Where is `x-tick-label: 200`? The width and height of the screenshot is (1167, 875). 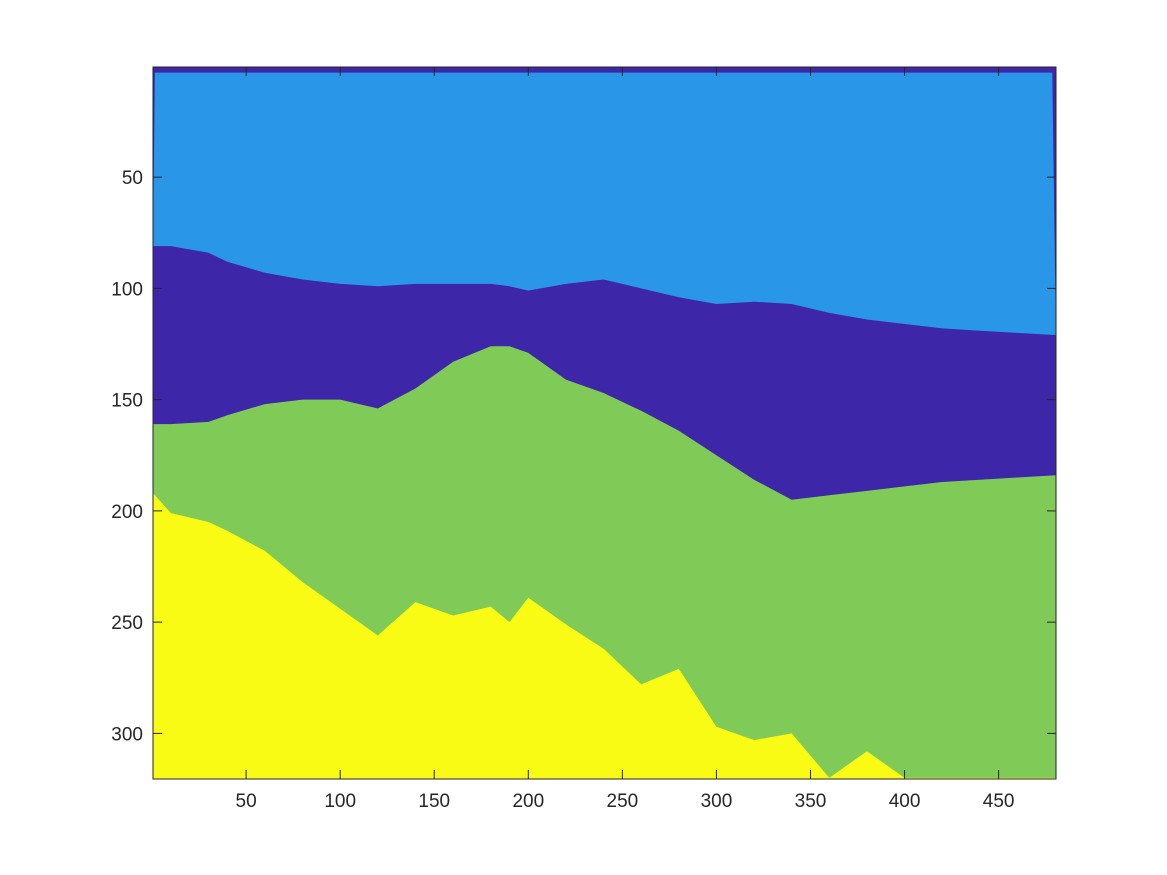
x-tick-label: 200 is located at coordinates (528, 801).